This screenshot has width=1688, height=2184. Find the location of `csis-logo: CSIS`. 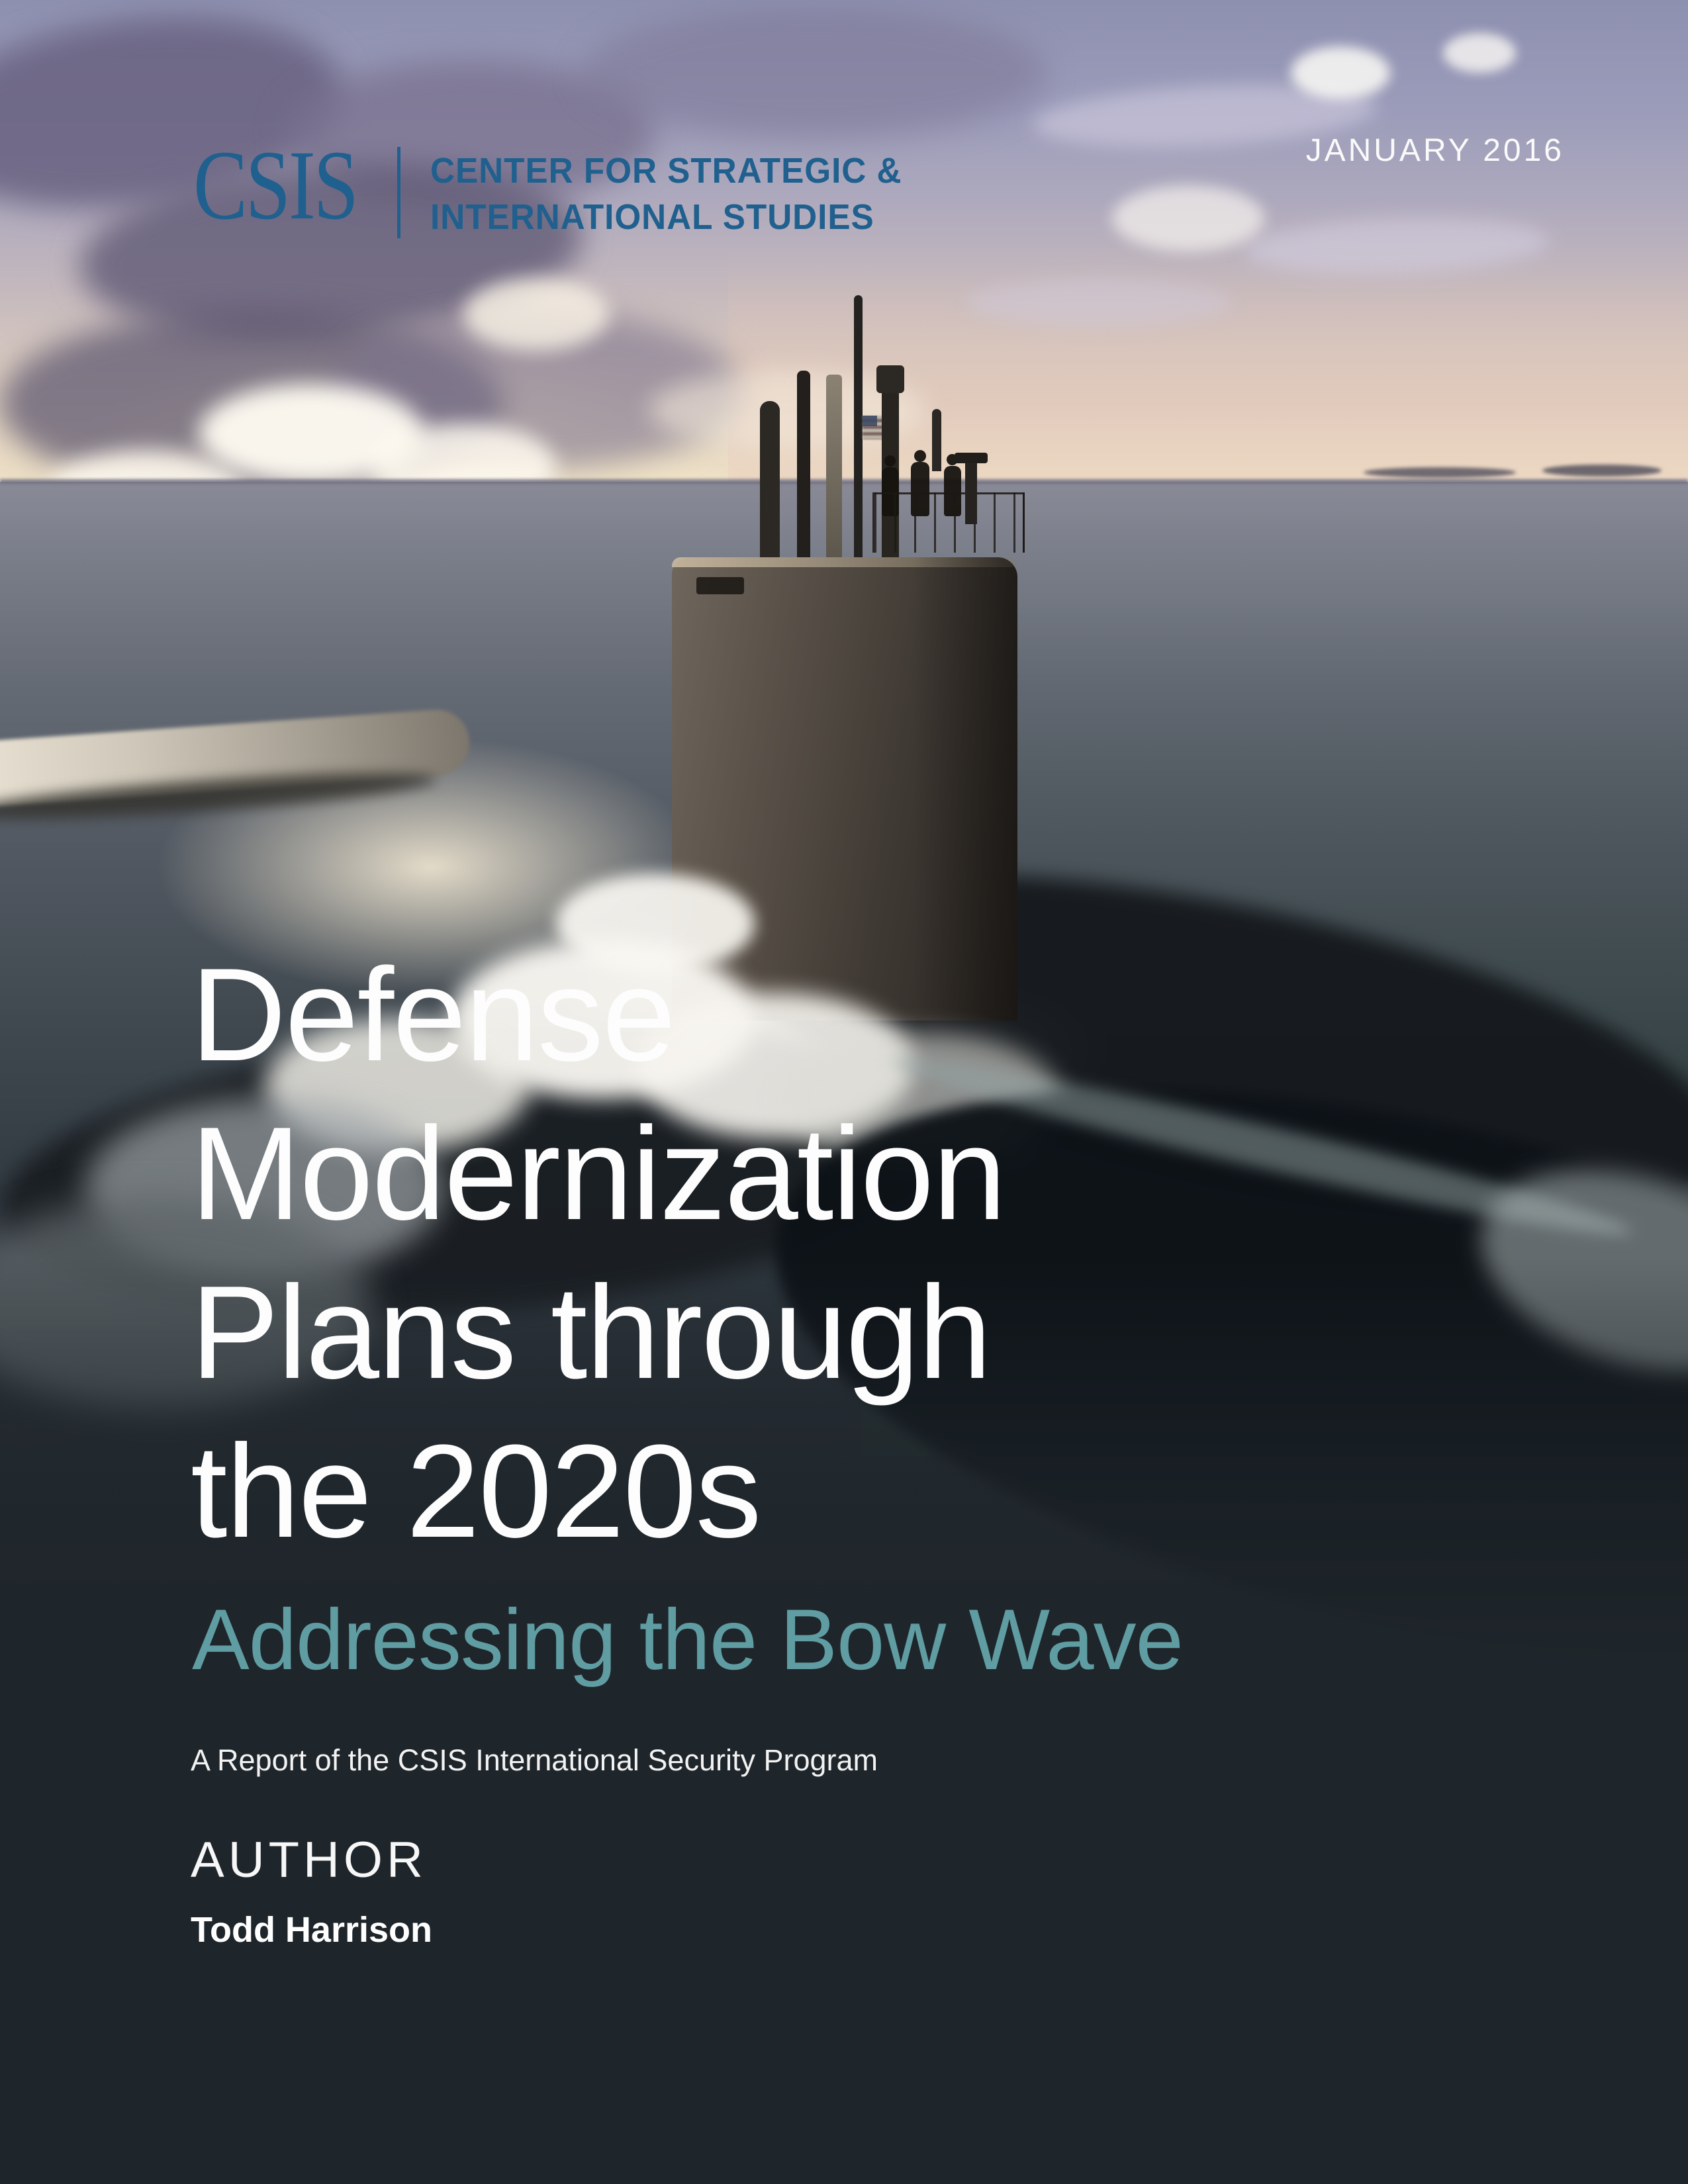

csis-logo: CSIS is located at coordinates (276, 185).